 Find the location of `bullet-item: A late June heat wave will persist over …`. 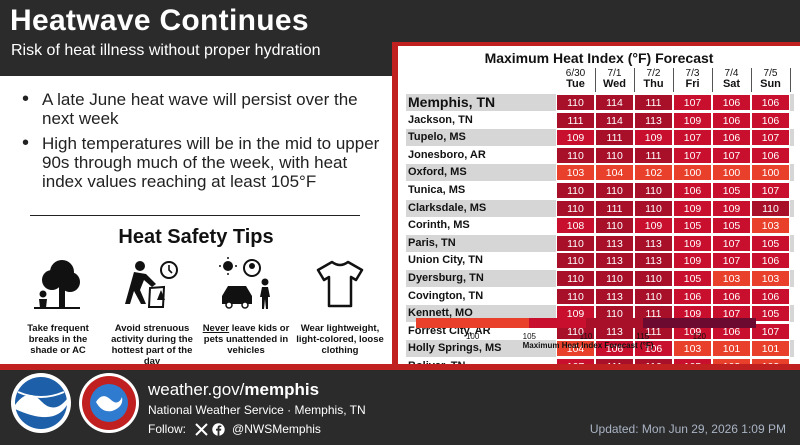

bullet-item: A late June heat wave will persist over … is located at coordinates (202, 109).